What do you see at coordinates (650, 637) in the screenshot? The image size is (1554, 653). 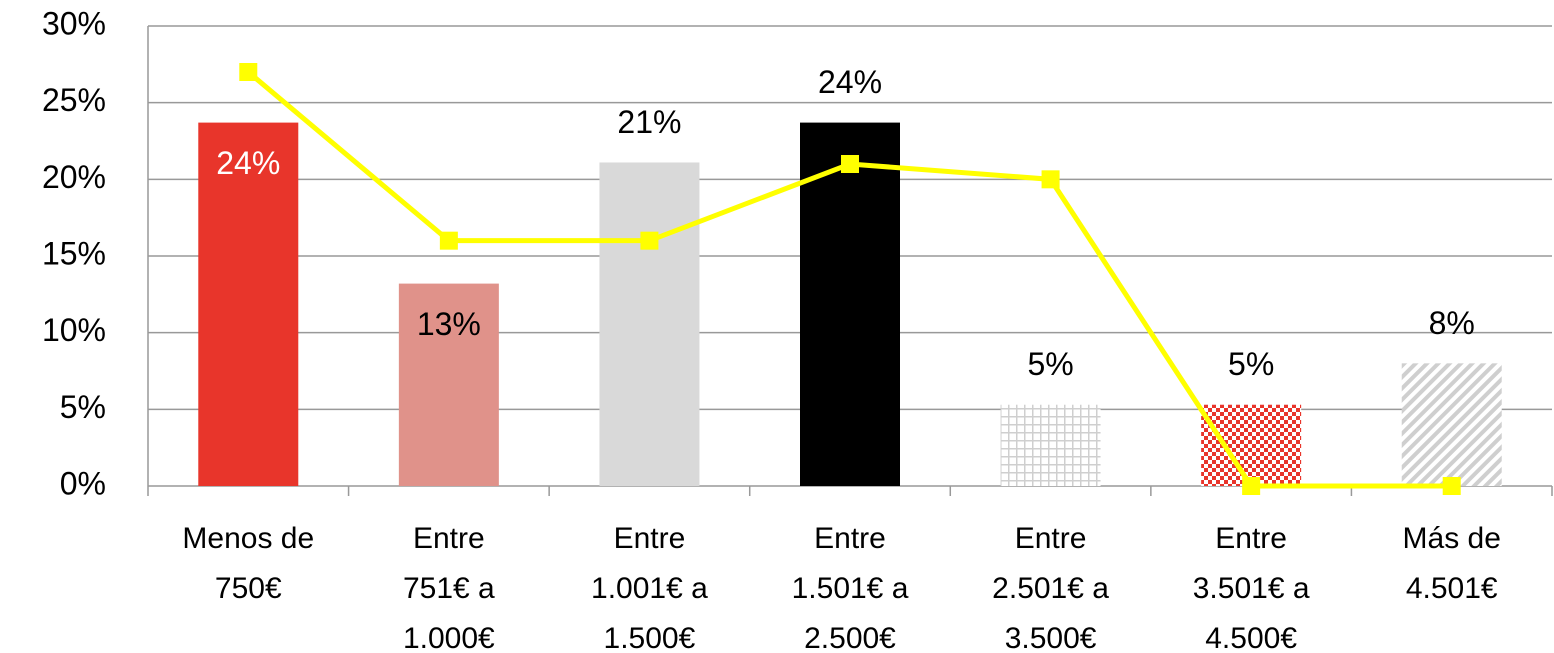 I see `x-tick-label: 1.500€` at bounding box center [650, 637].